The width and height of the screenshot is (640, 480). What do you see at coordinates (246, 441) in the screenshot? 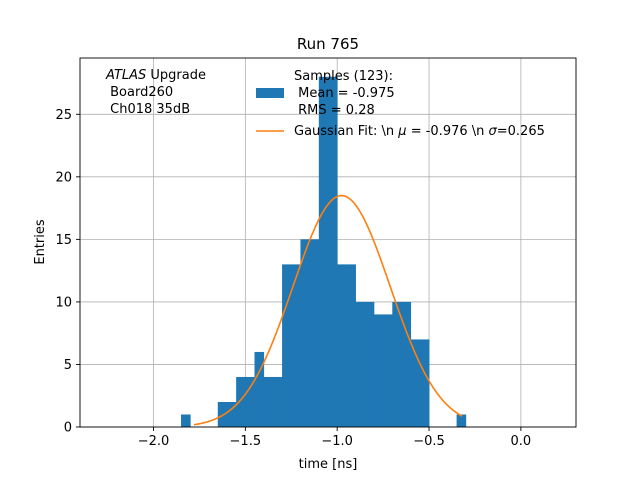
I see `x-tick-label-1: −1.5` at bounding box center [246, 441].